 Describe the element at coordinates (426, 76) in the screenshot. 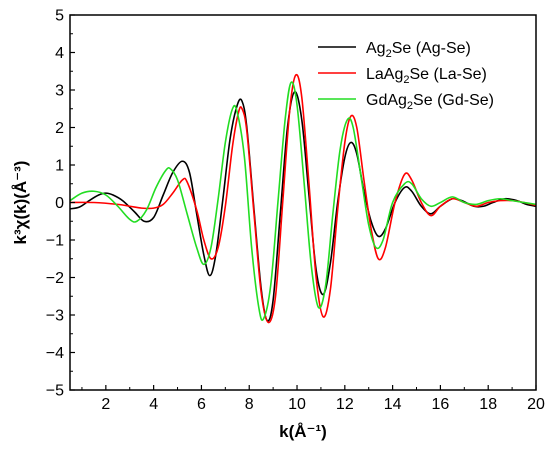

I see `legend-label-2: LaAg2Se (La-Se)` at that location.